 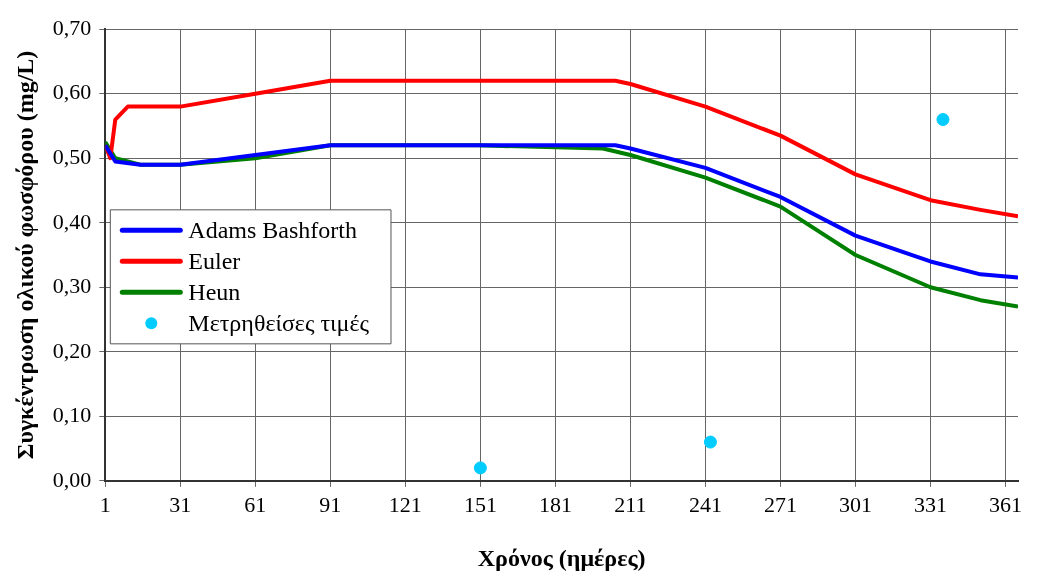 I want to click on x-tick-label: 301, so click(x=855, y=504).